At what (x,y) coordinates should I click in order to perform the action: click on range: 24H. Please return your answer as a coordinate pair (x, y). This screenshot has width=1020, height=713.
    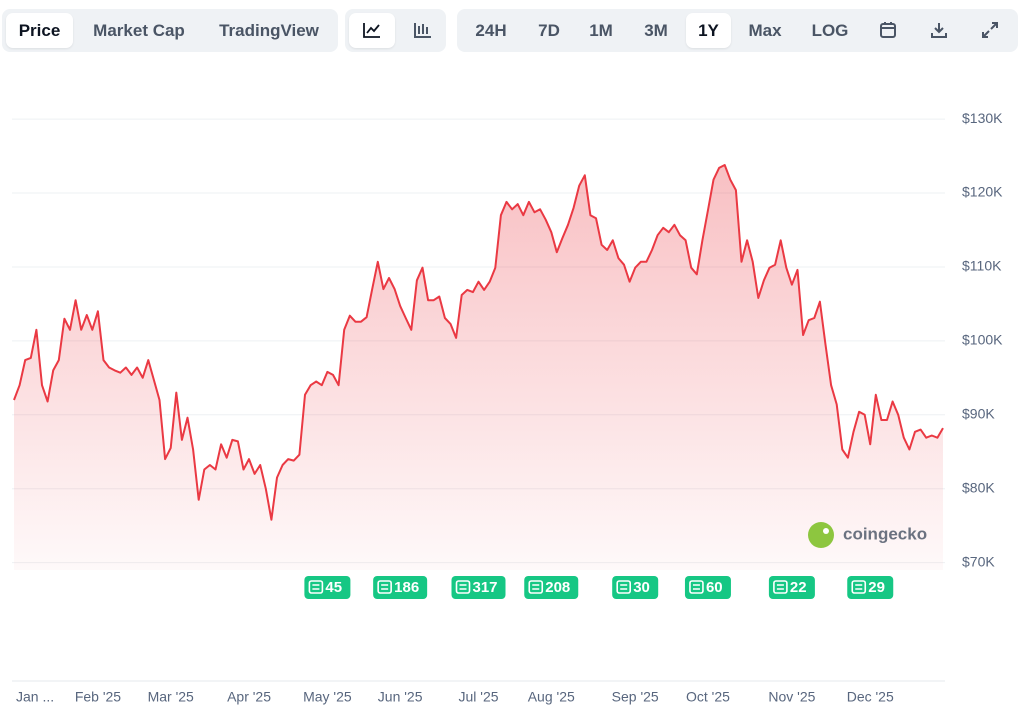
    Looking at the image, I should click on (491, 30).